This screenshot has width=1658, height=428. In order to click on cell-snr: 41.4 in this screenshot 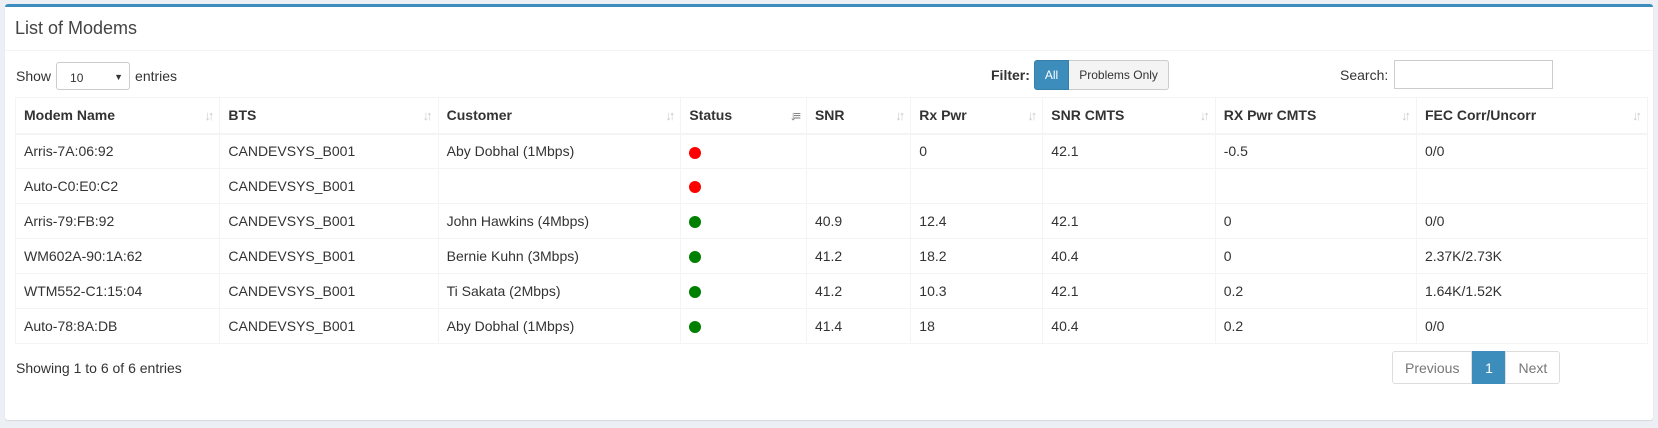, I will do `click(858, 326)`.